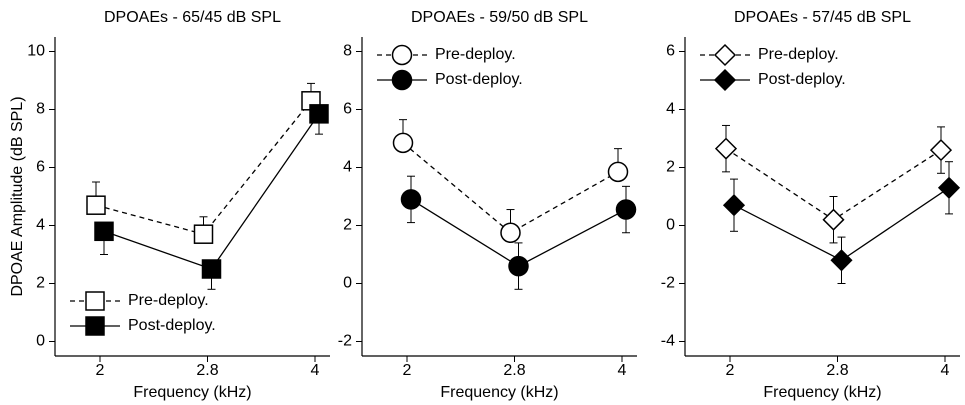  I want to click on chart-title: DPOAEs - 65/45 dB SPL, so click(192, 17).